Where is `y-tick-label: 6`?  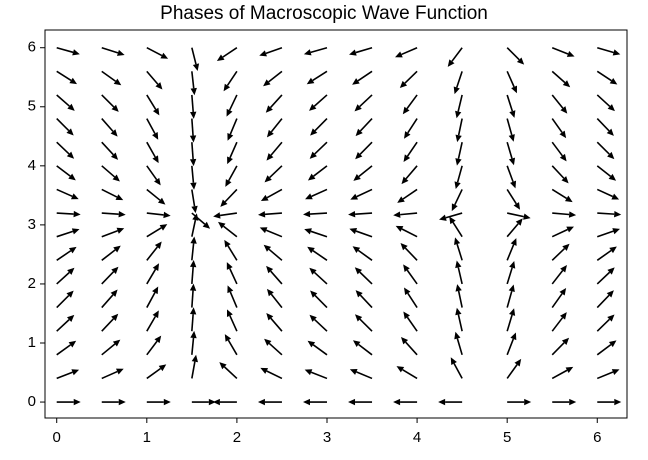
y-tick-label: 6 is located at coordinates (32, 47).